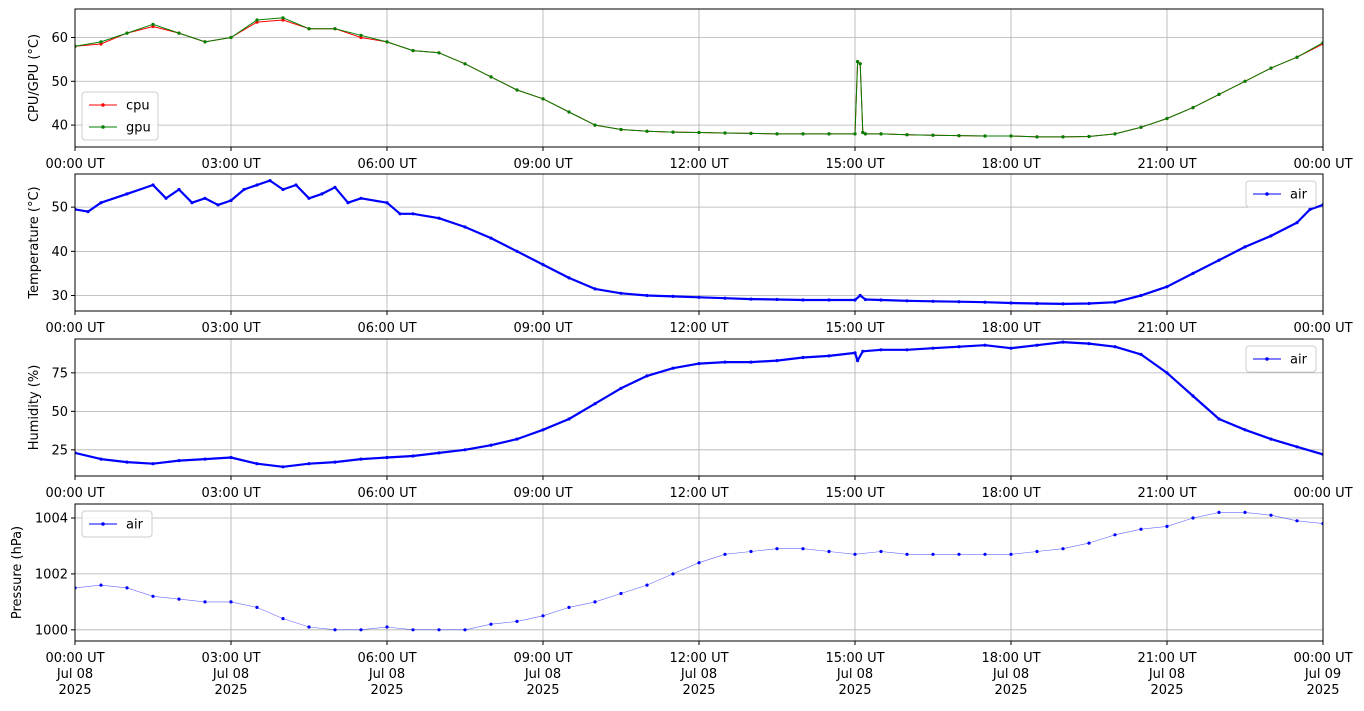 This screenshot has width=1364, height=711. What do you see at coordinates (1010, 493) in the screenshot?
I see `x-tick-label: 18:00 UT` at bounding box center [1010, 493].